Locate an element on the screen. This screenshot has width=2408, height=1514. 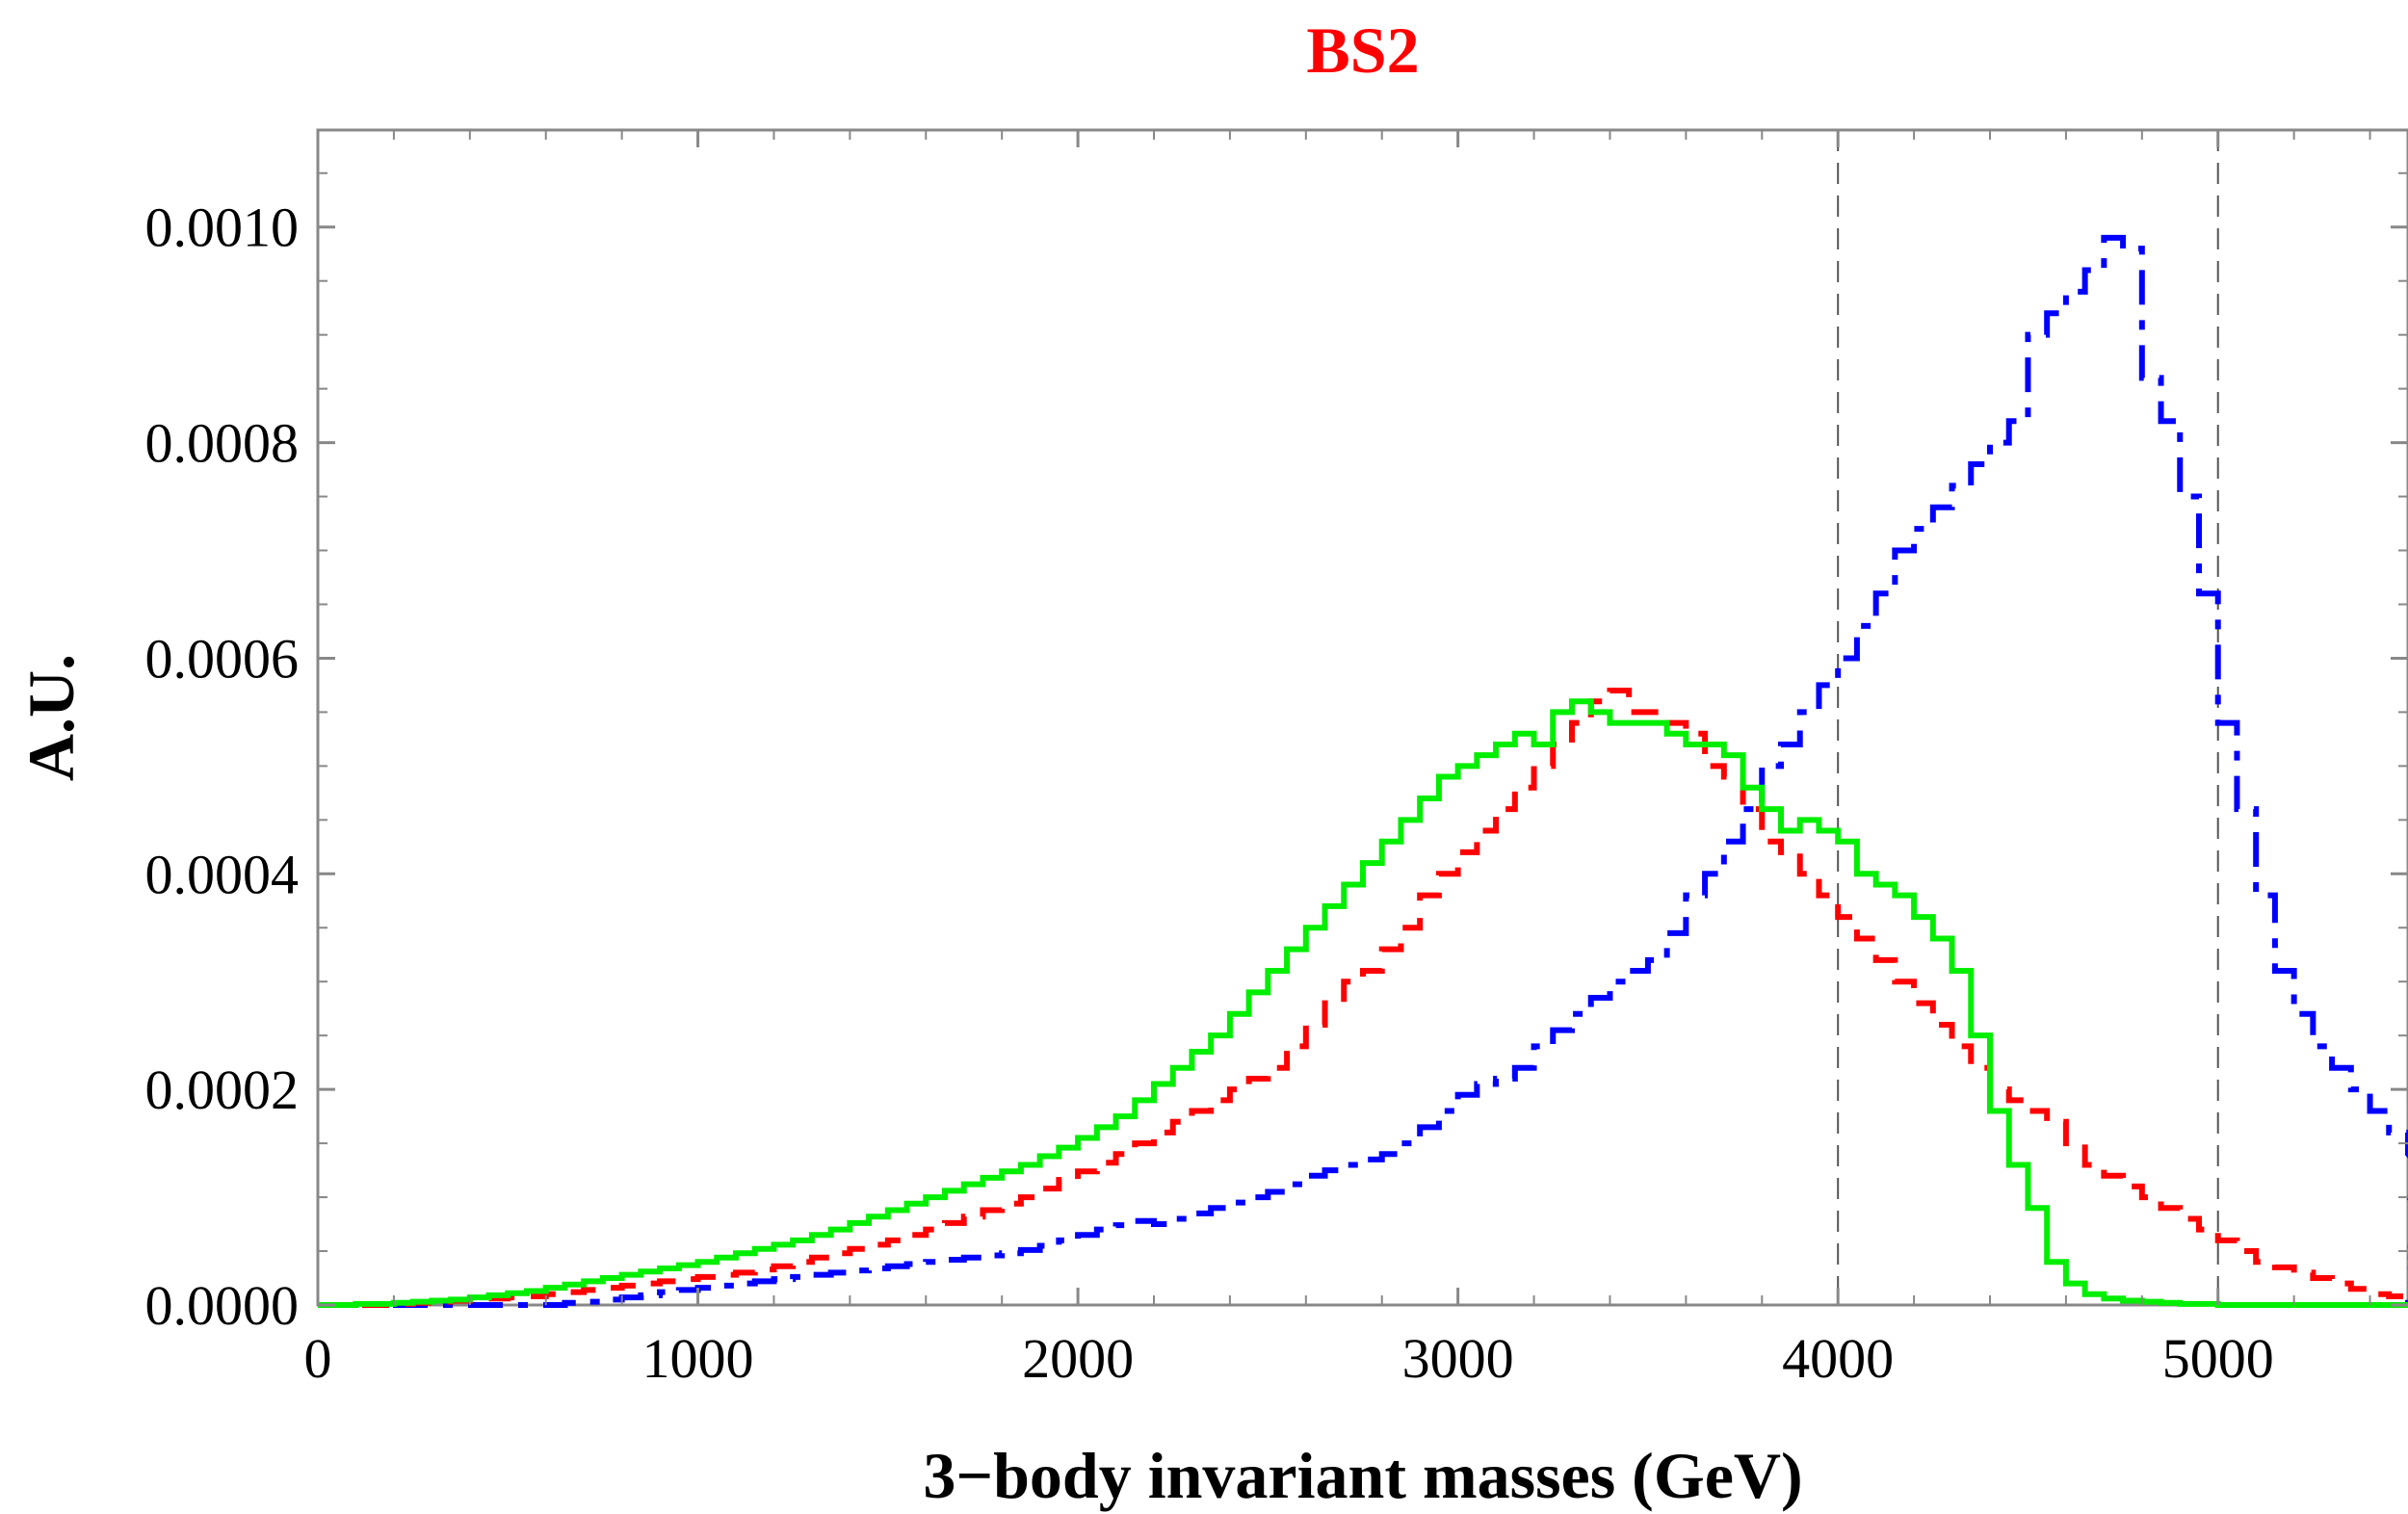
y-tick-label: 0.0010 is located at coordinates (222, 227).